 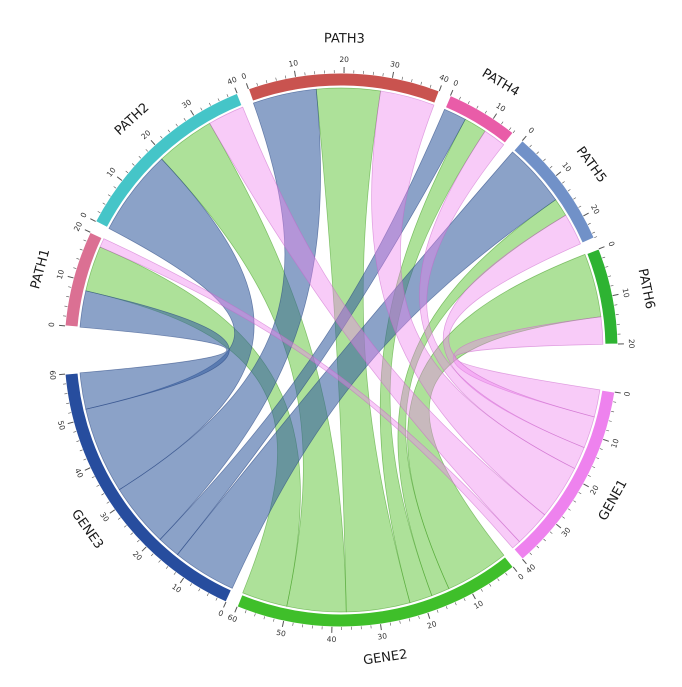 What do you see at coordinates (595, 209) in the screenshot?
I see `tick-label-PATH5-20: 20` at bounding box center [595, 209].